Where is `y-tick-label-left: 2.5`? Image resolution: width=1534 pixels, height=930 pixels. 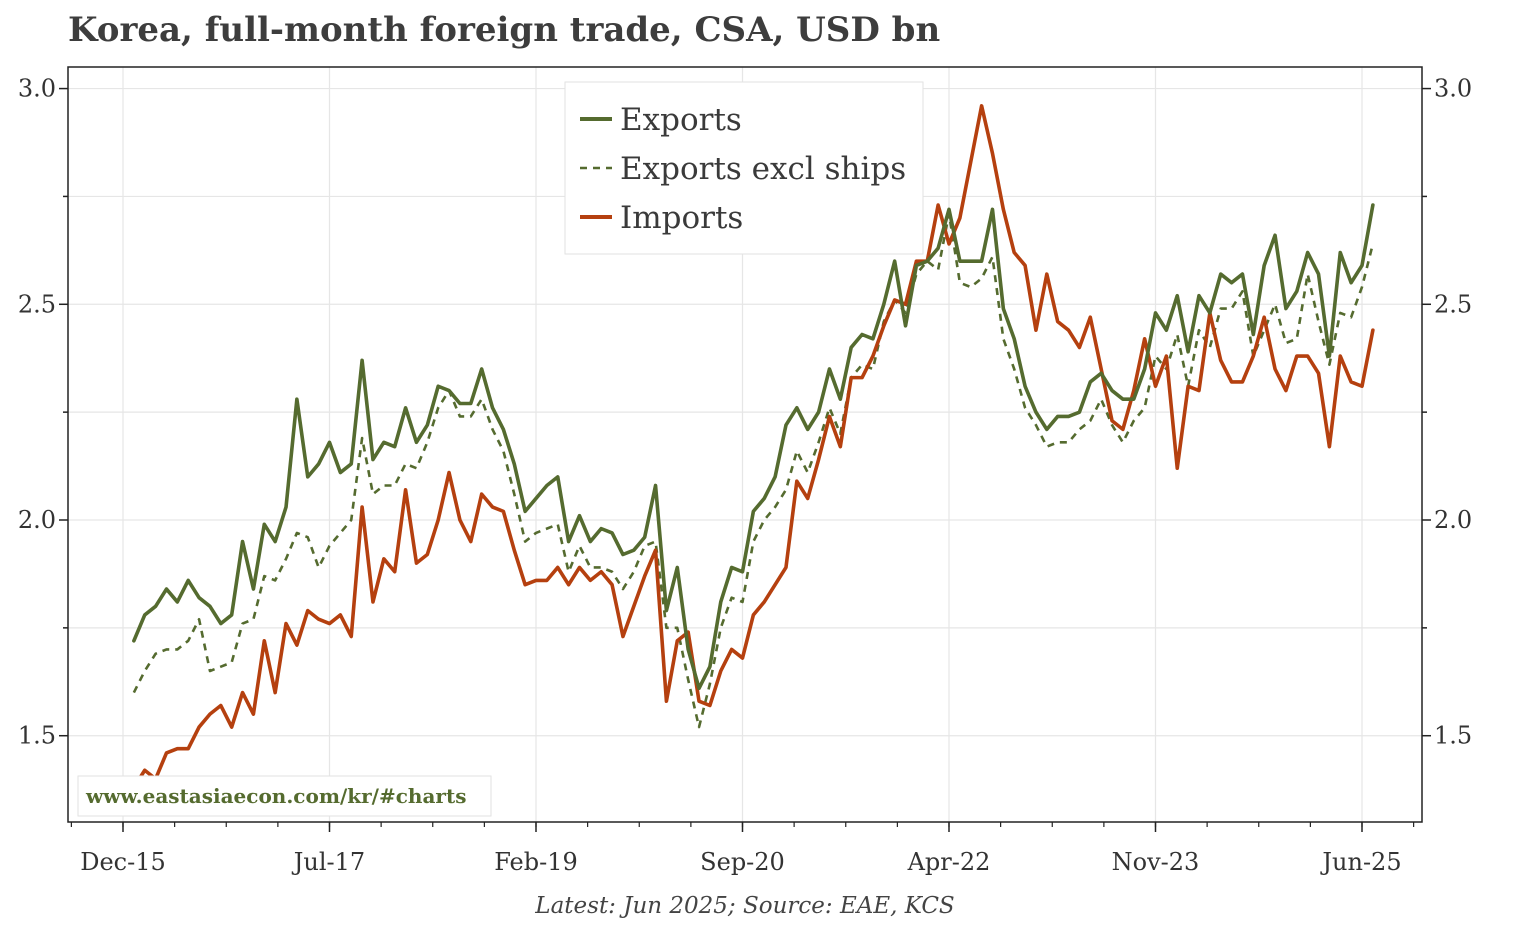
y-tick-label-left: 2.5 is located at coordinates (37, 304).